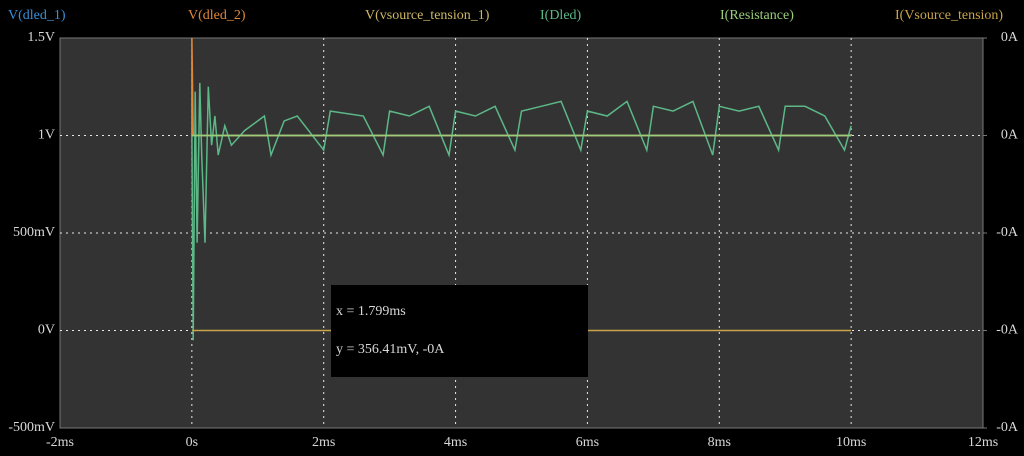  I want to click on y-tick-label: 0V, so click(46, 330).